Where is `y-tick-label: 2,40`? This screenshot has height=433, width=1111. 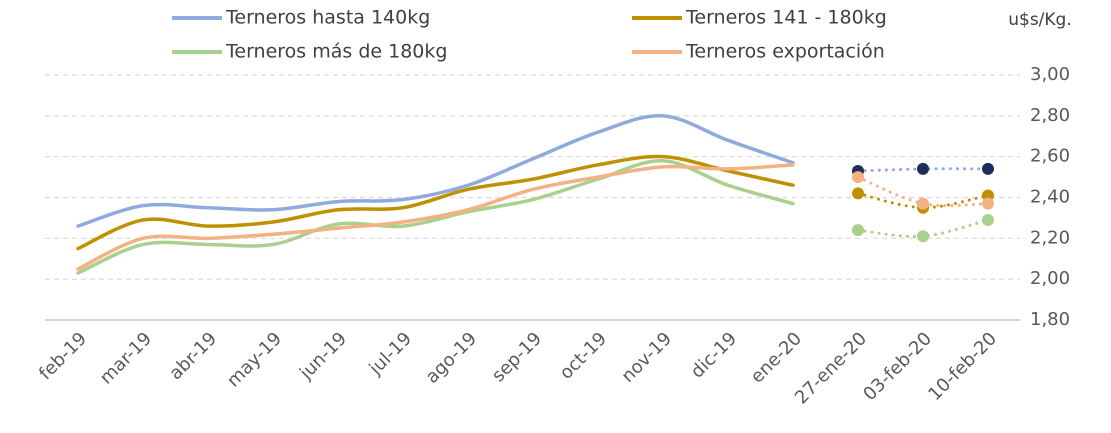
y-tick-label: 2,40 is located at coordinates (1050, 197).